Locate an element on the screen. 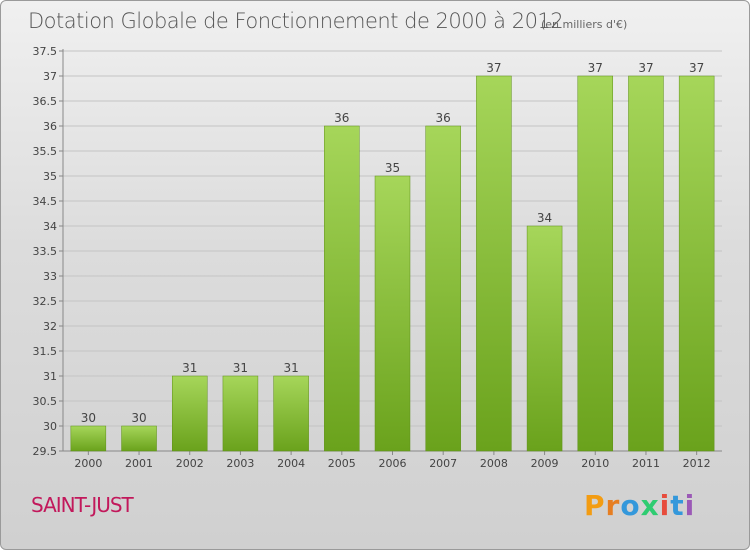  x-tick-label-2000: 2000 is located at coordinates (88, 463).